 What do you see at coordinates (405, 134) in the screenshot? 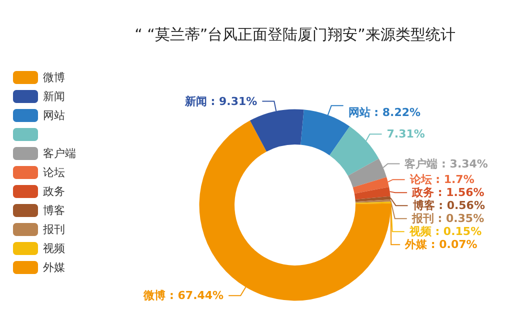
I see `data-label: 7.31%` at bounding box center [405, 134].